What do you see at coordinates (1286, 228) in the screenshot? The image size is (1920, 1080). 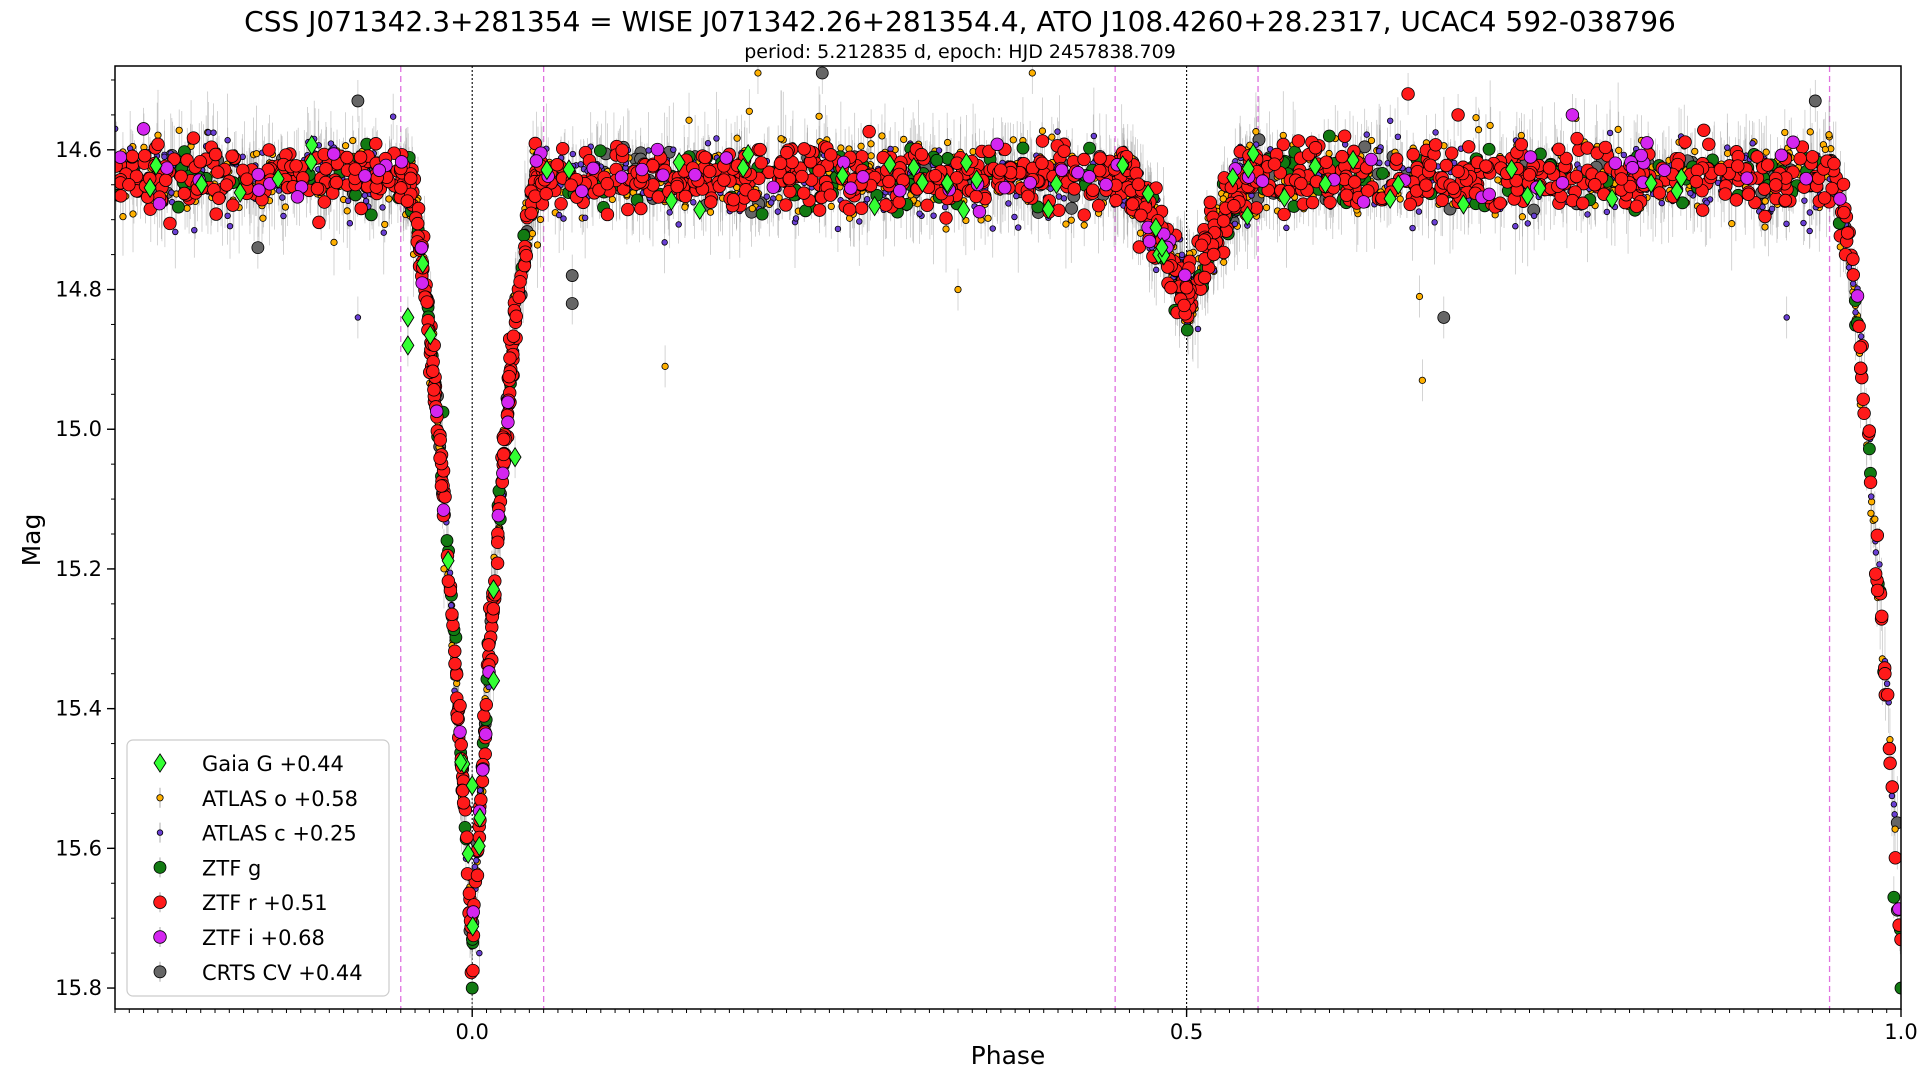 I see `point-1901` at bounding box center [1286, 228].